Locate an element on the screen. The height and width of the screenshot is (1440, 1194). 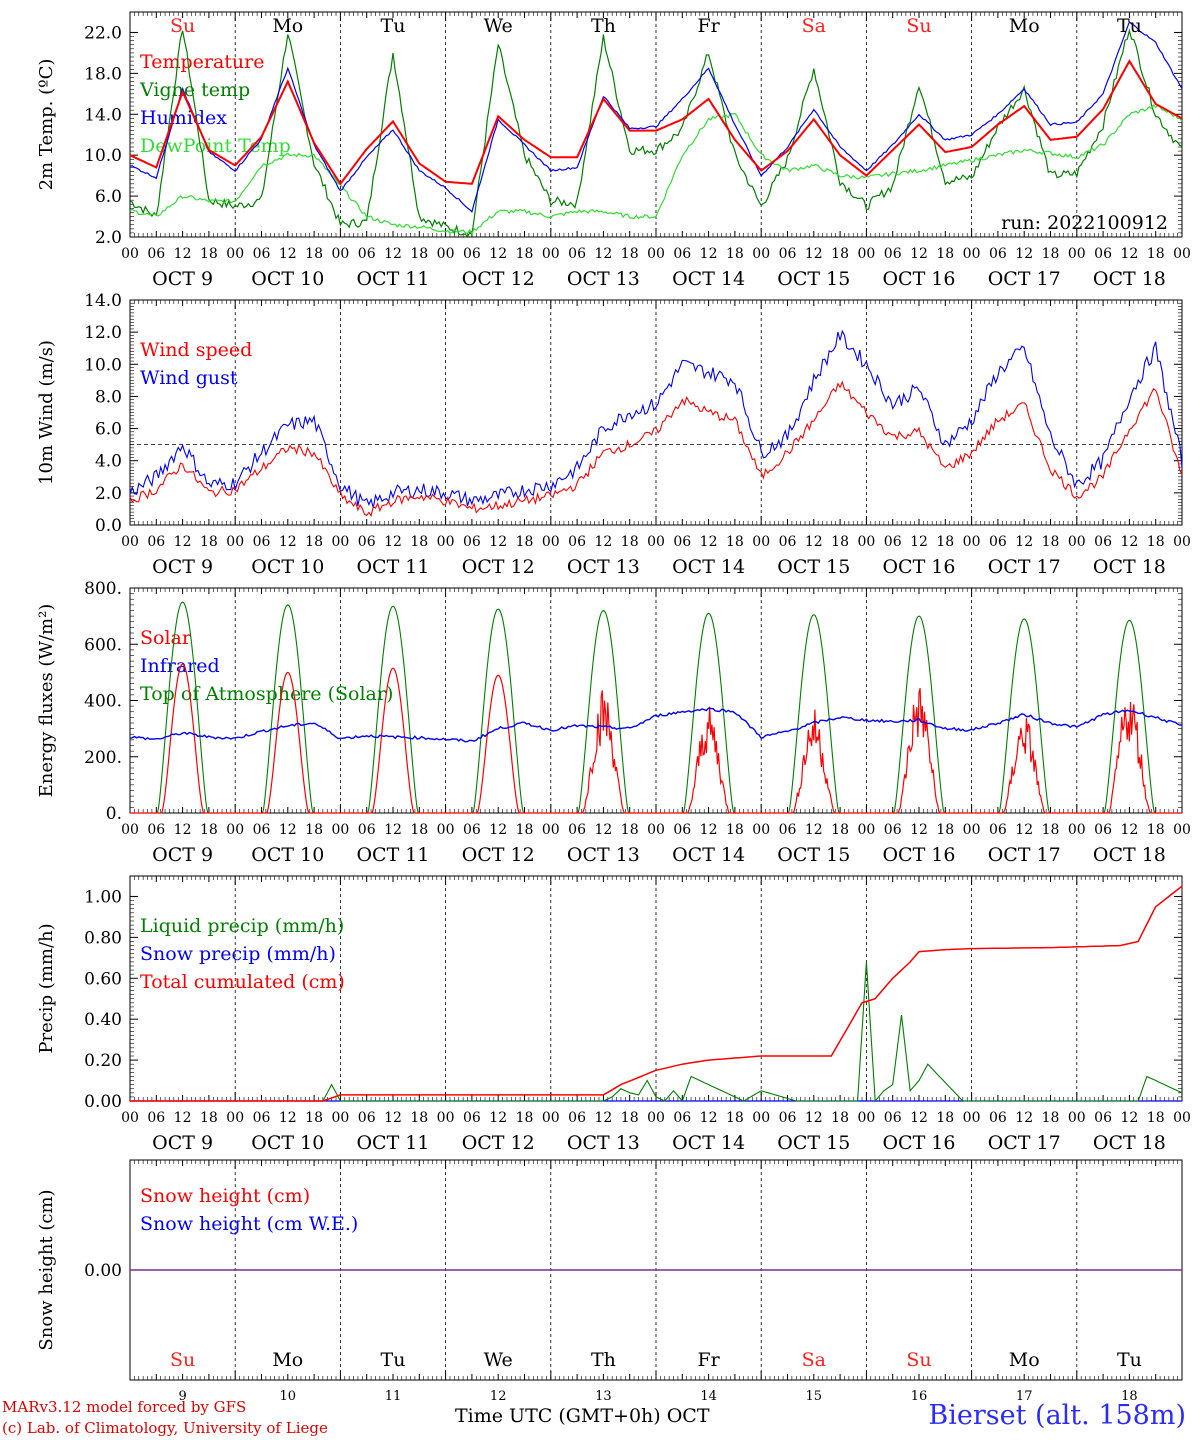
day-number: 15 is located at coordinates (814, 1396).